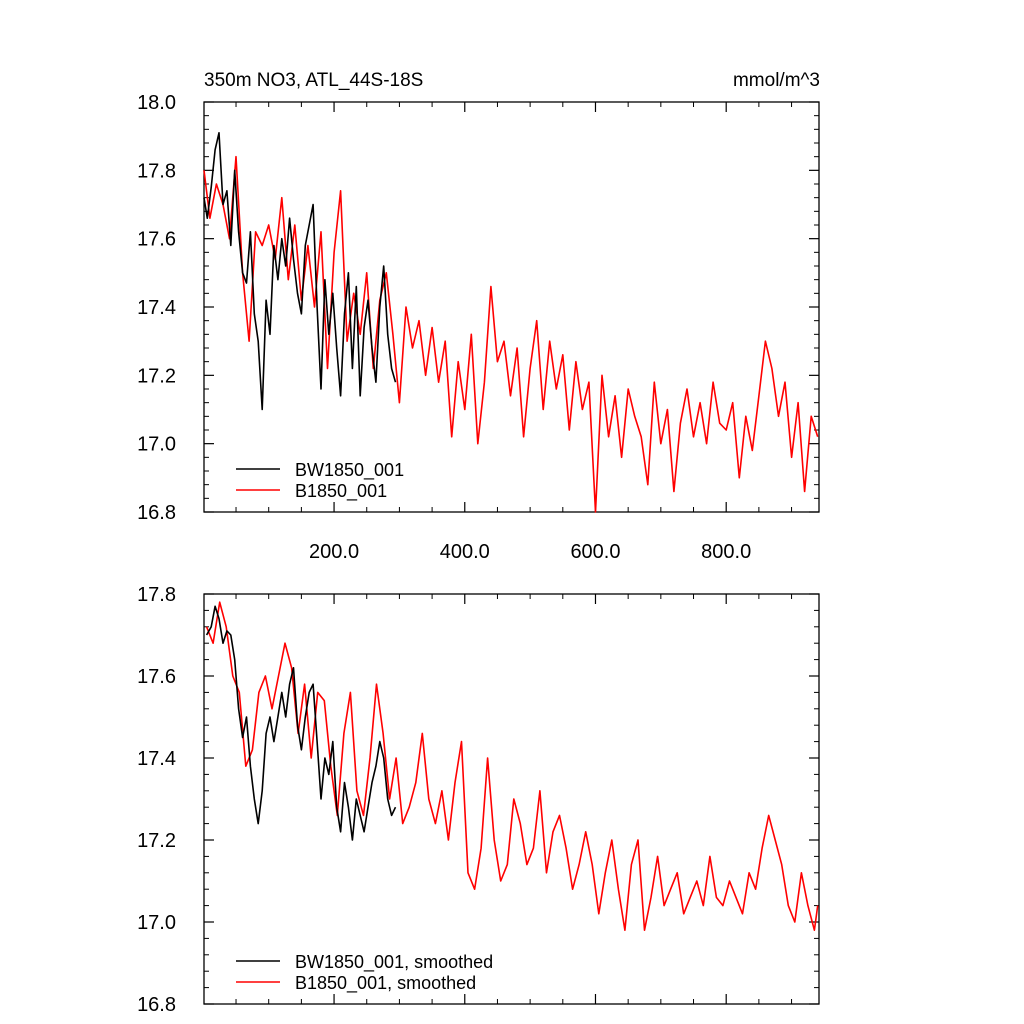 The width and height of the screenshot is (1024, 1024). I want to click on legend: BW1850_001, smoothed B1850_001, smoothed, so click(364, 973).